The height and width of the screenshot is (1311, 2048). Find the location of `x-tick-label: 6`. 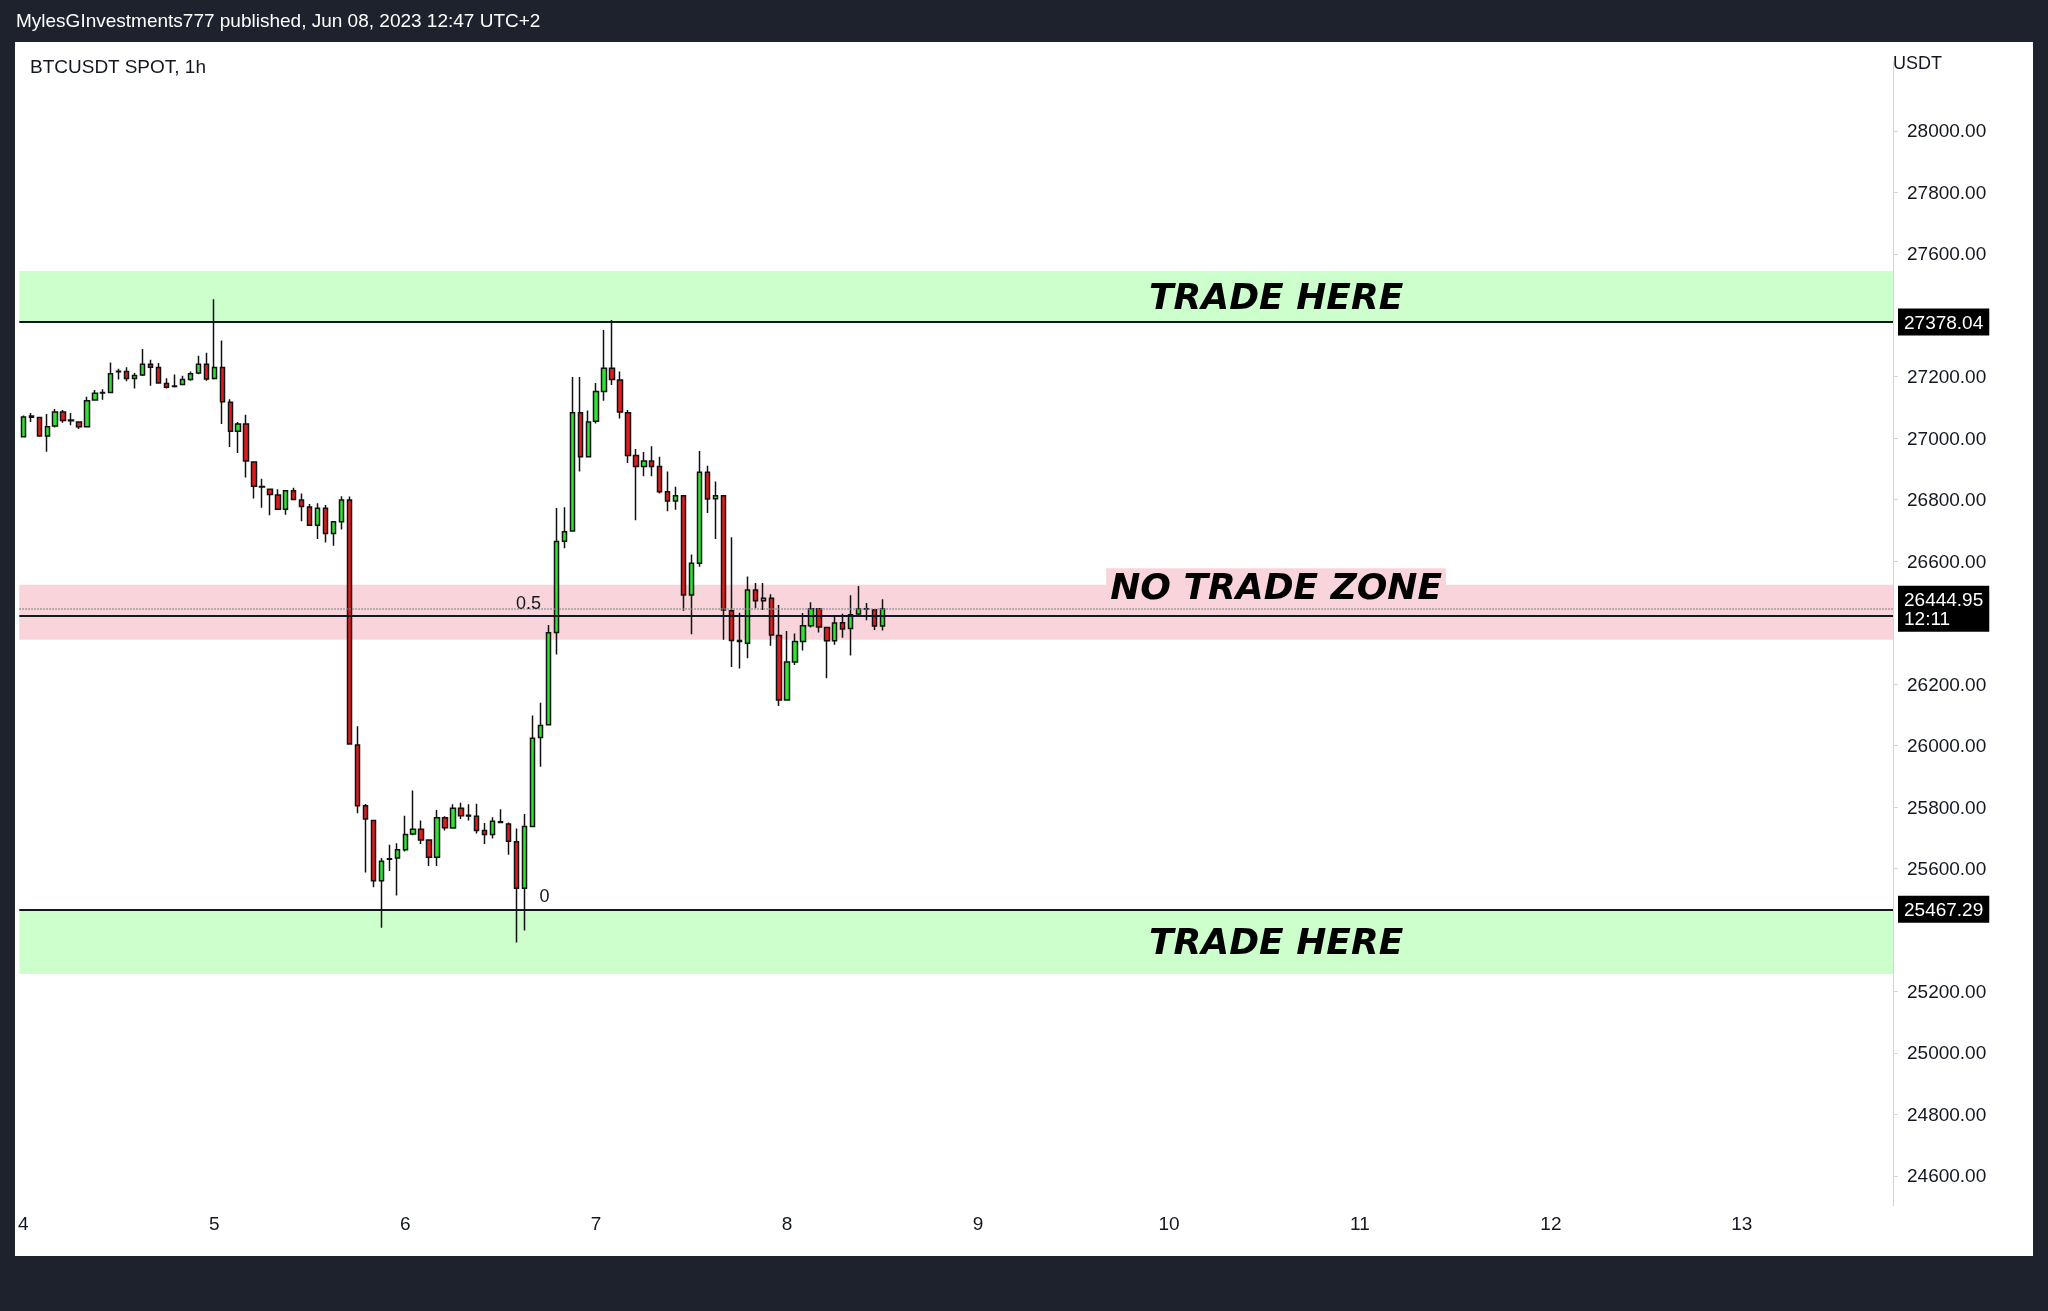

x-tick-label: 6 is located at coordinates (405, 1223).